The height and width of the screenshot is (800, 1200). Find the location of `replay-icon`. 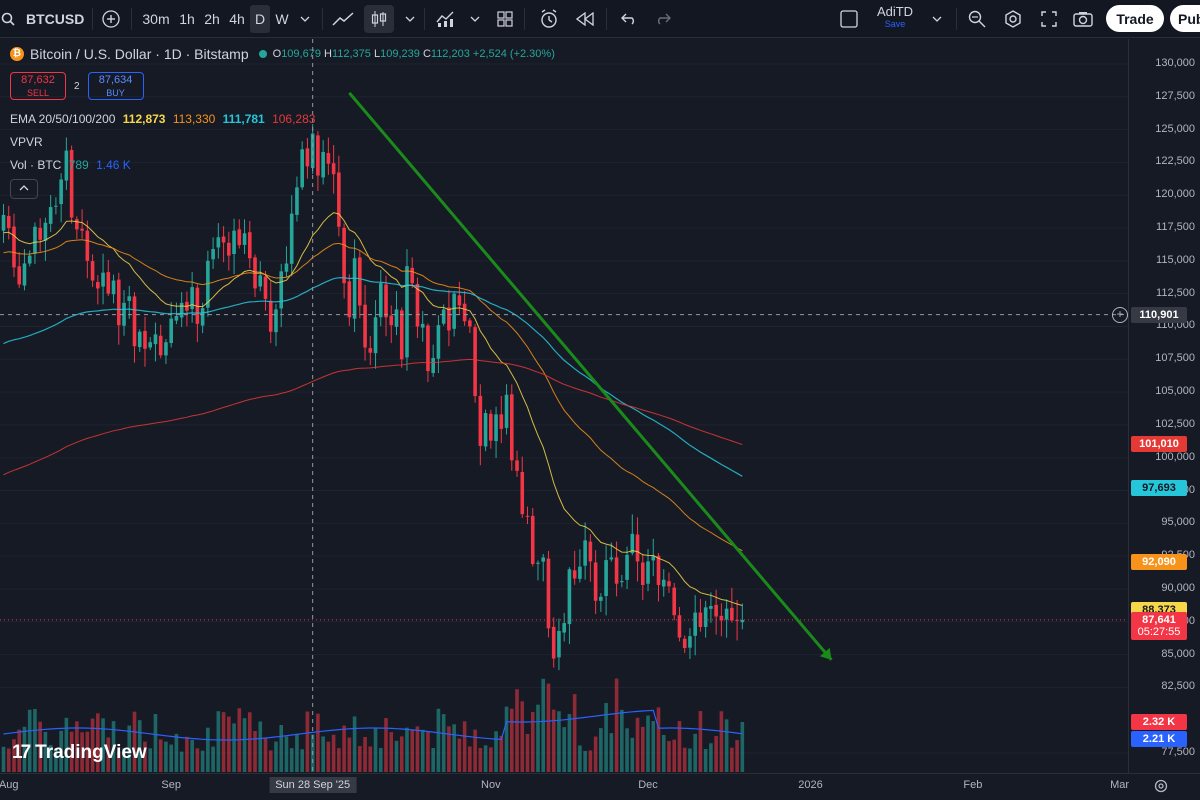

replay-icon is located at coordinates (585, 19).